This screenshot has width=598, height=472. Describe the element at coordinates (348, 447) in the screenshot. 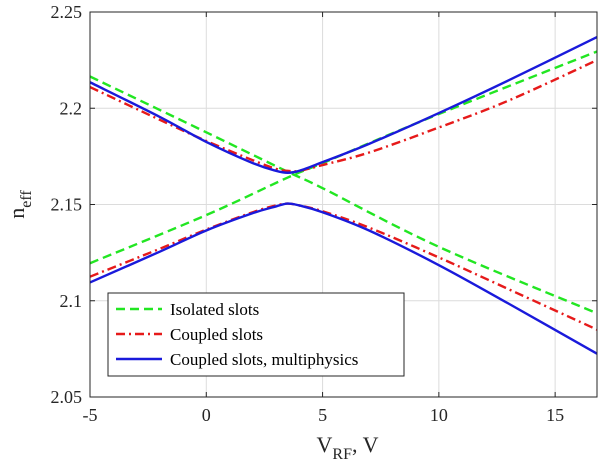

I see `x-axis-label: VRF, V` at that location.